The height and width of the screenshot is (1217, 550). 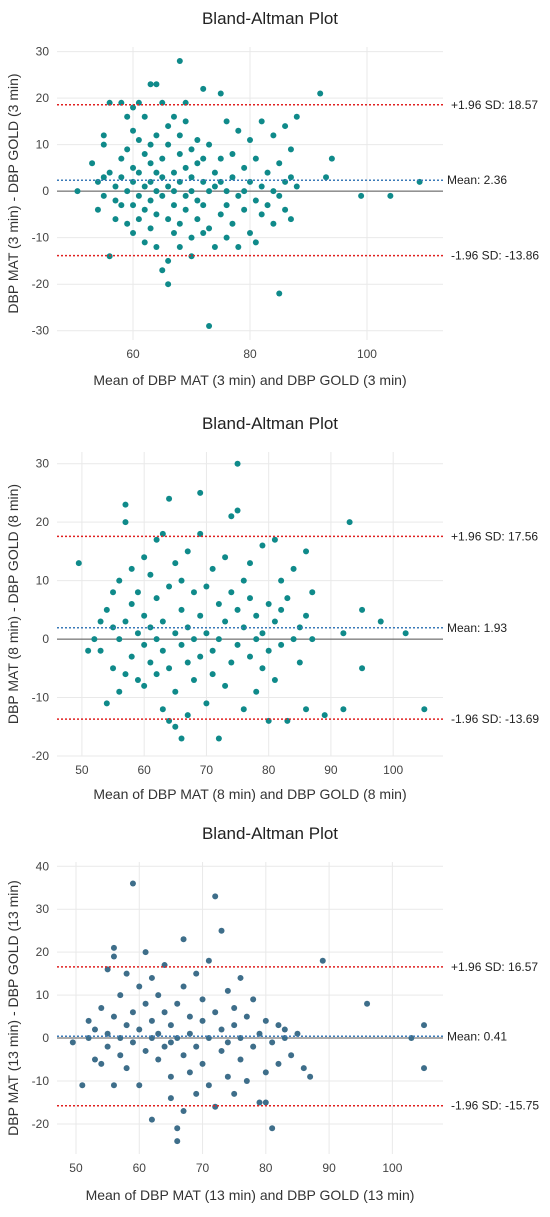 I want to click on mean-label: Mean: 2.36, so click(x=477, y=180).